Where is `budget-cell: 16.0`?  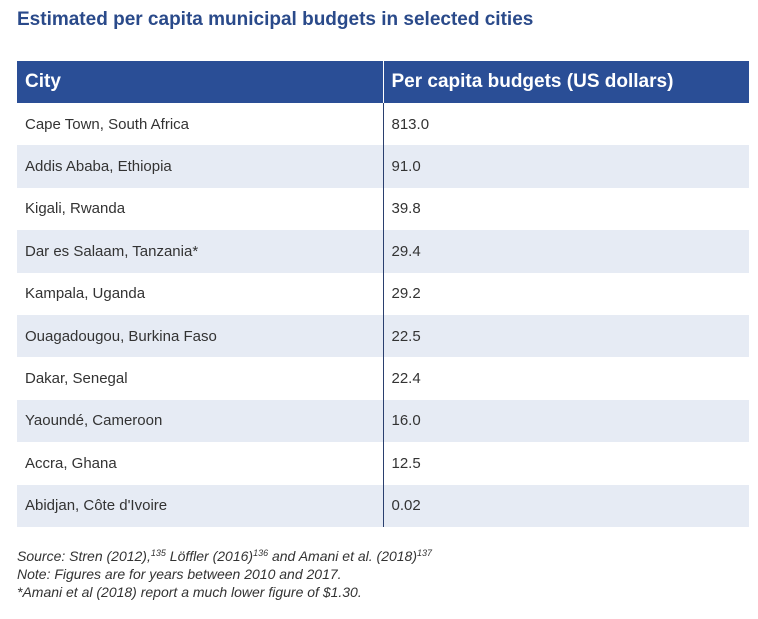
budget-cell: 16.0 is located at coordinates (565, 421).